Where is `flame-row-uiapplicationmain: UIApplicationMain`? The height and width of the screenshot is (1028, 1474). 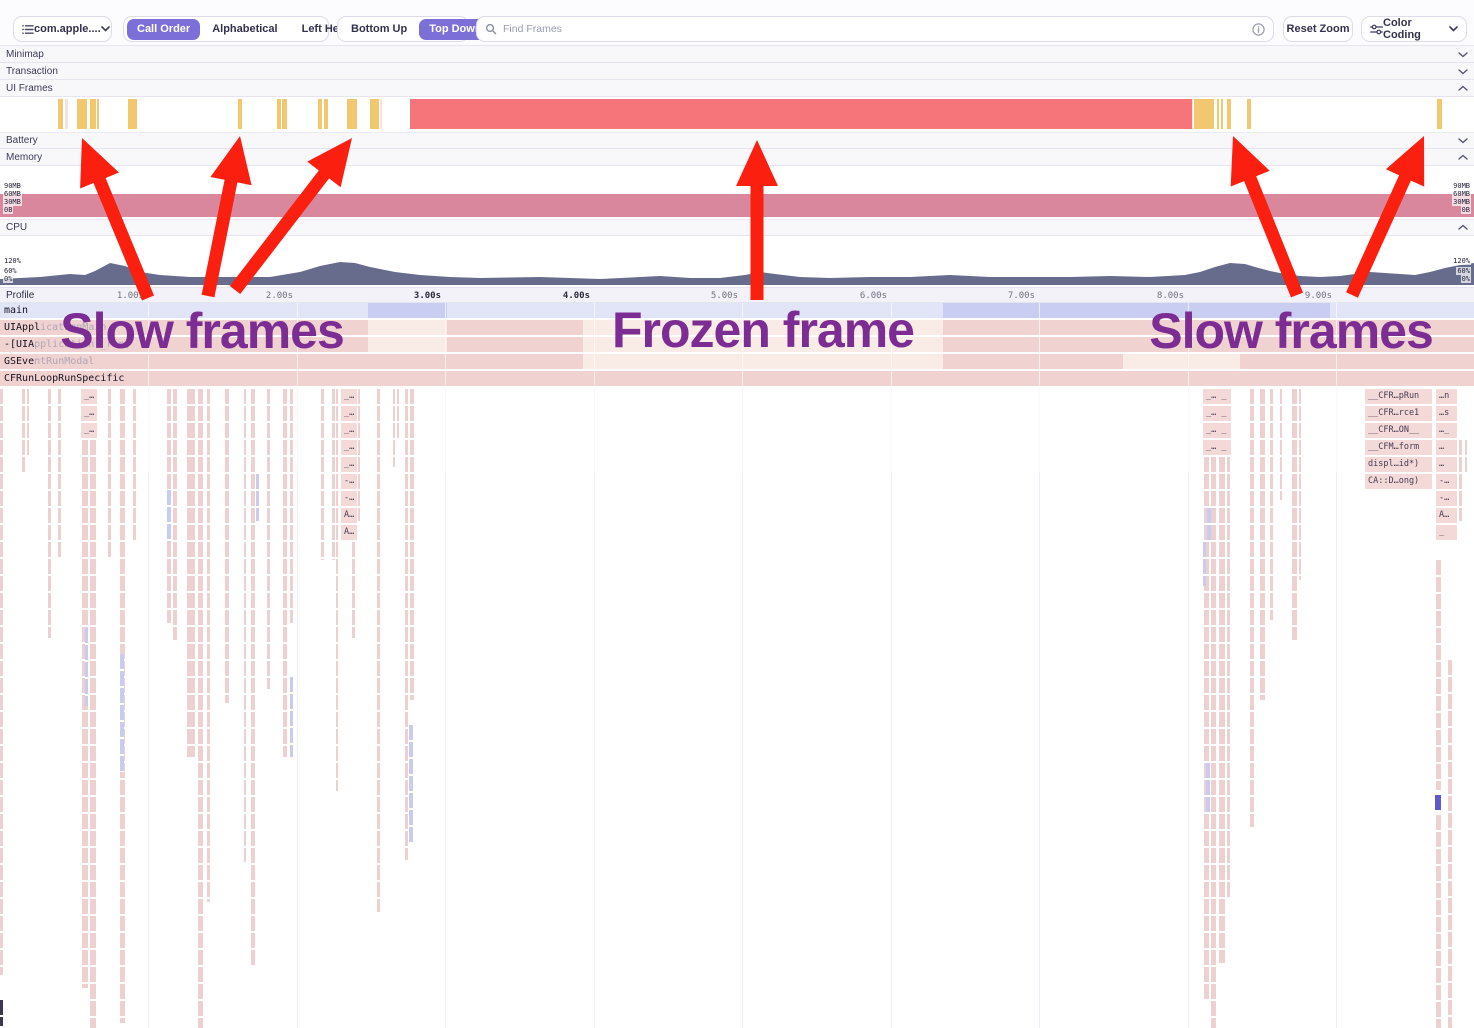
flame-row-uiapplicationmain: UIApplicationMain is located at coordinates (737, 327).